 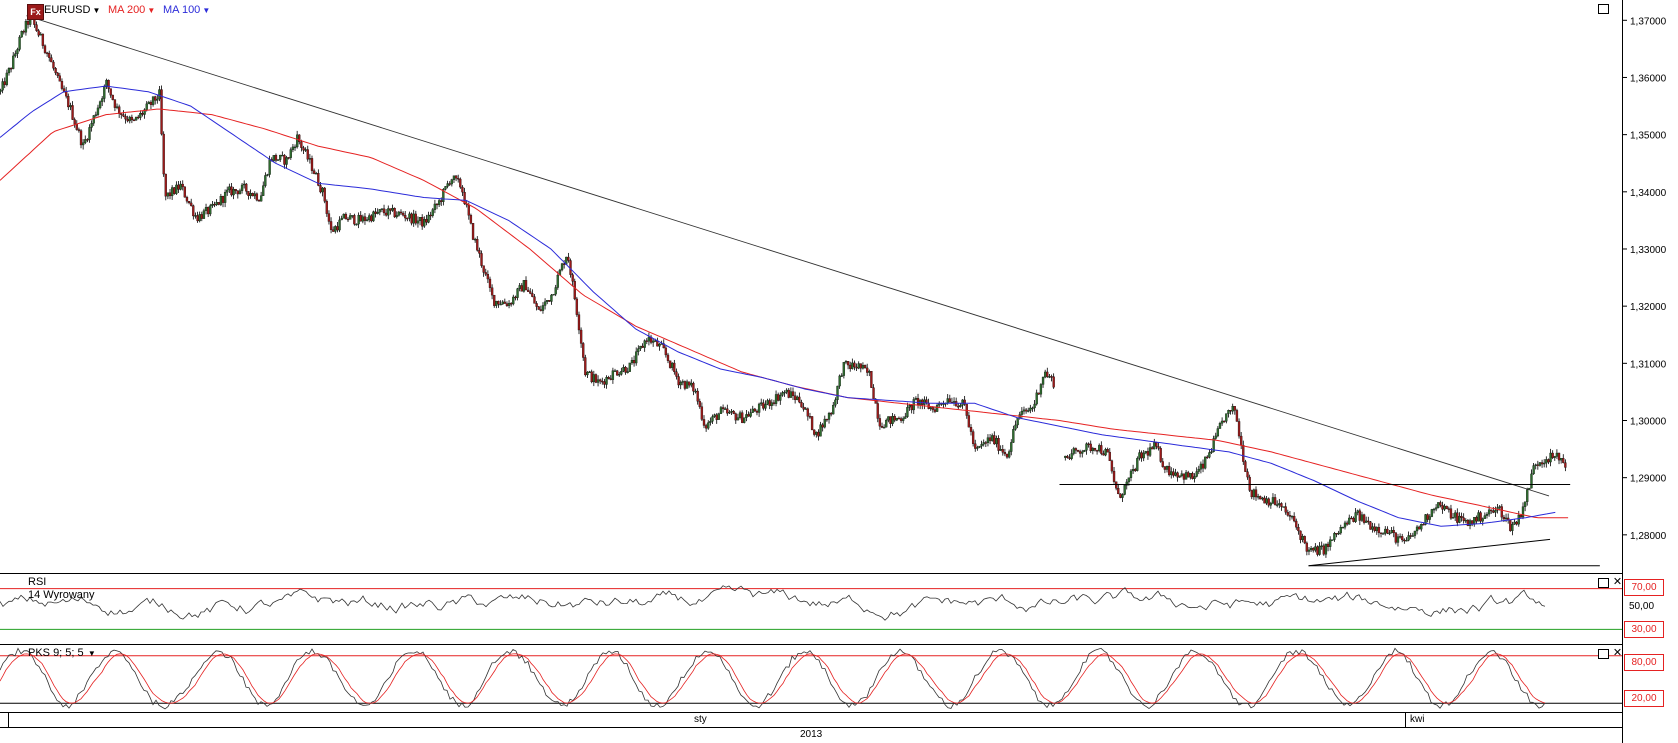 What do you see at coordinates (186, 10) in the screenshot?
I see `ma100-legend: MA 100 ▼` at bounding box center [186, 10].